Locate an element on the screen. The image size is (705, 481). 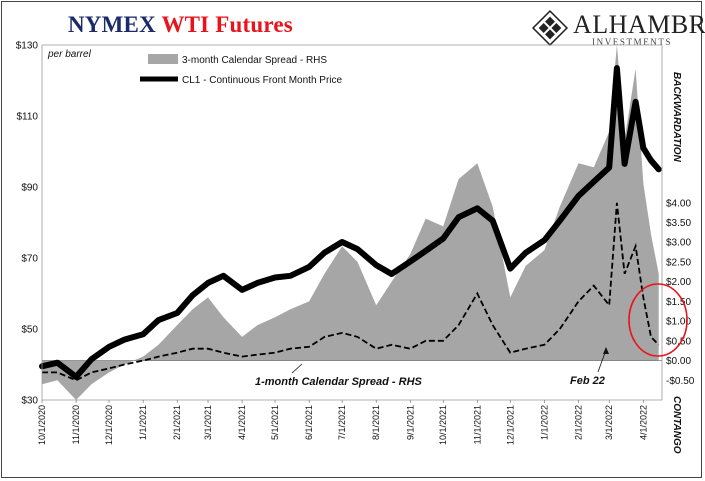
logo-name: ALHAMBRA is located at coordinates (639, 24).